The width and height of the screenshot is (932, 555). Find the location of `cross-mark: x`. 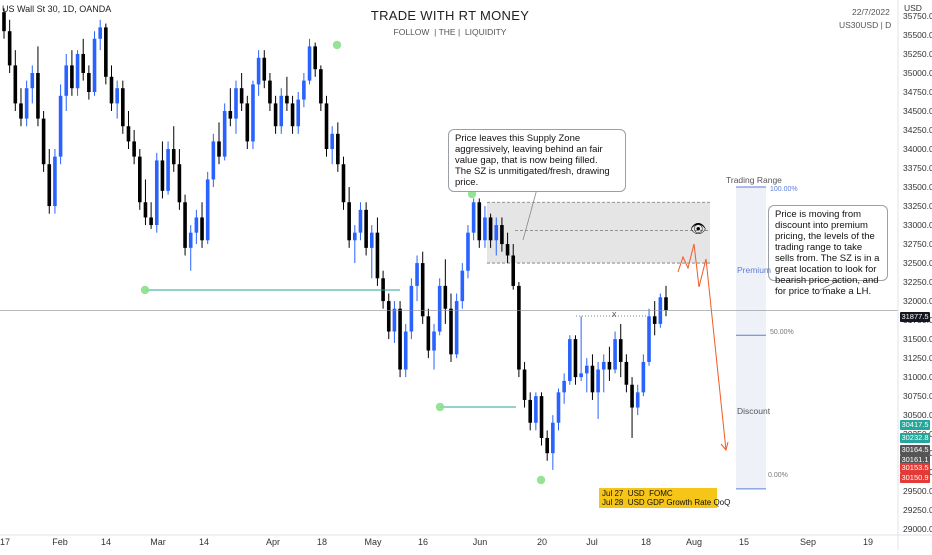

cross-mark: x is located at coordinates (614, 314).